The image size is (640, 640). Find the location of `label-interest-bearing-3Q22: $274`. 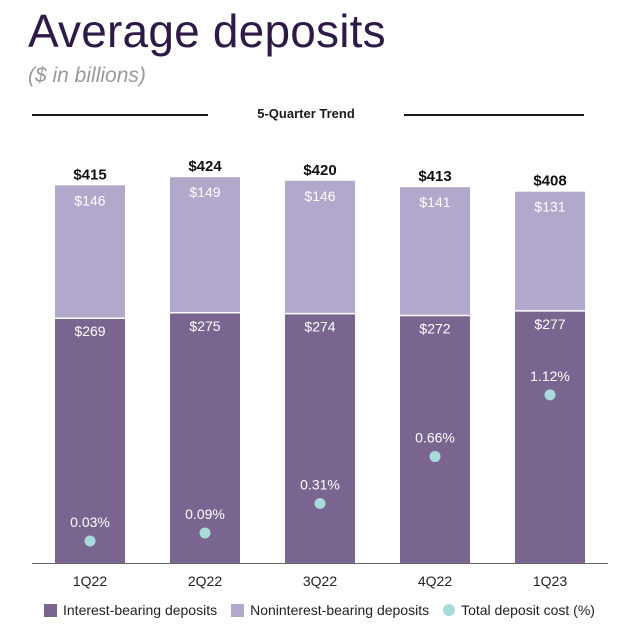

label-interest-bearing-3Q22: $274 is located at coordinates (319, 327).